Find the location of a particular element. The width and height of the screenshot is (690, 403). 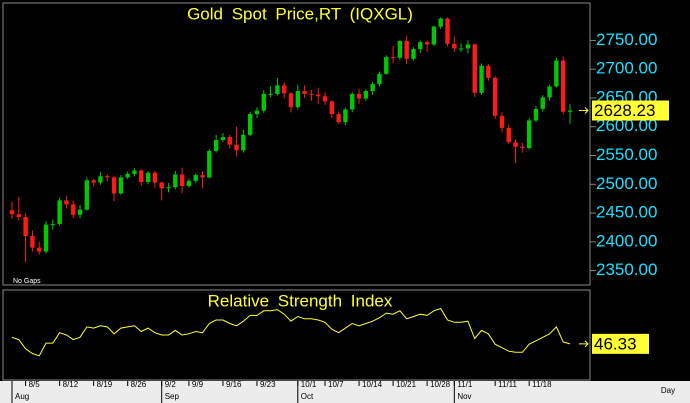

y-tick-label: 2500.00 is located at coordinates (626, 183).